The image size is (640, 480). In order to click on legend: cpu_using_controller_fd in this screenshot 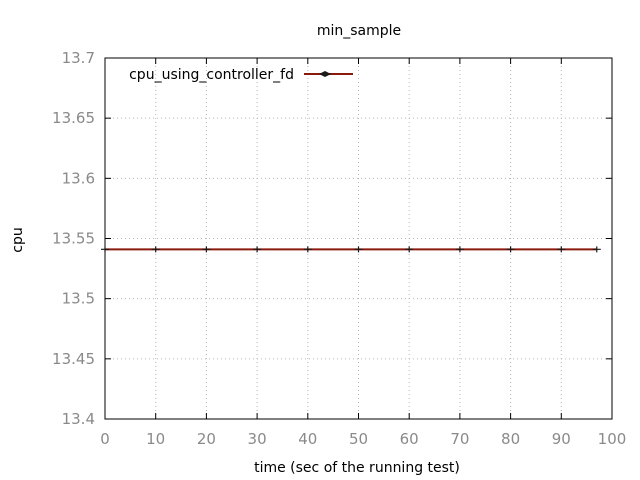, I will do `click(241, 75)`.